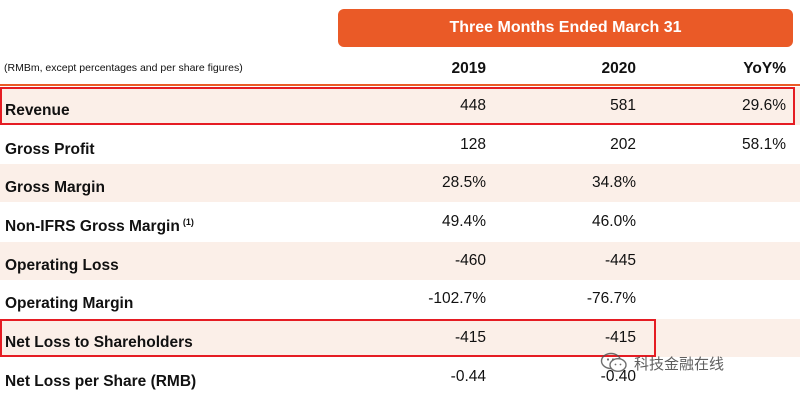 Image resolution: width=800 pixels, height=401 pixels. I want to click on cell-yoy: 58.1%, so click(764, 144).